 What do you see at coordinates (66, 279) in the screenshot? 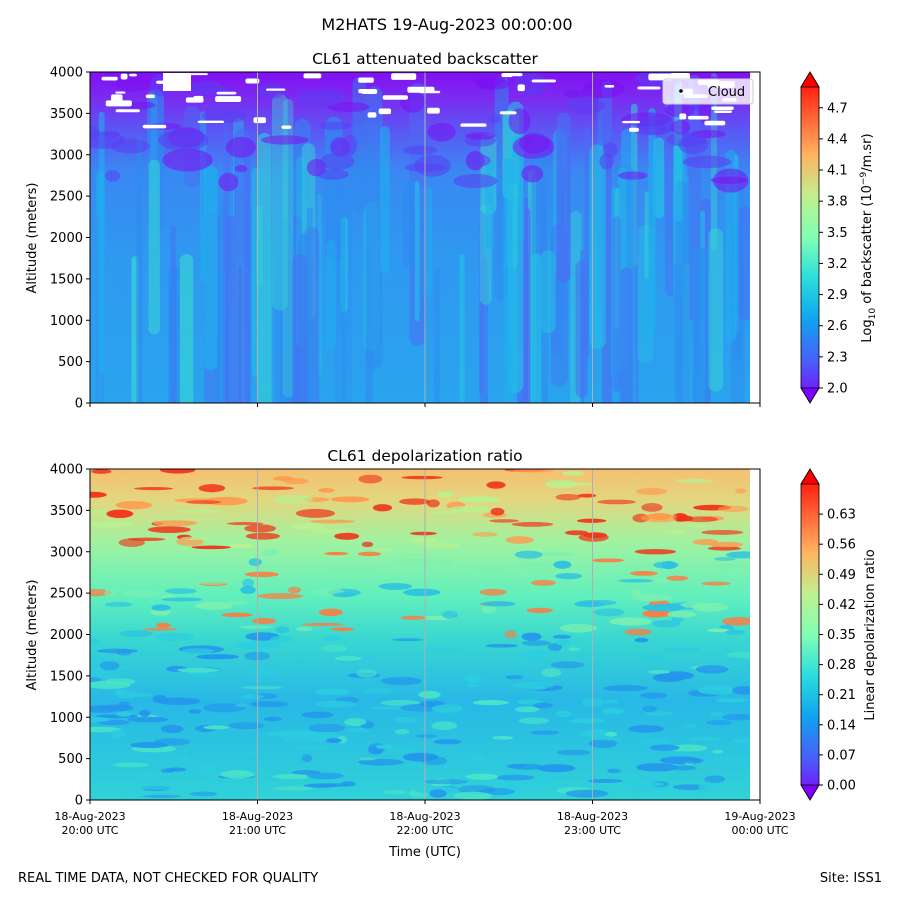
I see `backscatter-ytick-label: 1500` at bounding box center [66, 279].